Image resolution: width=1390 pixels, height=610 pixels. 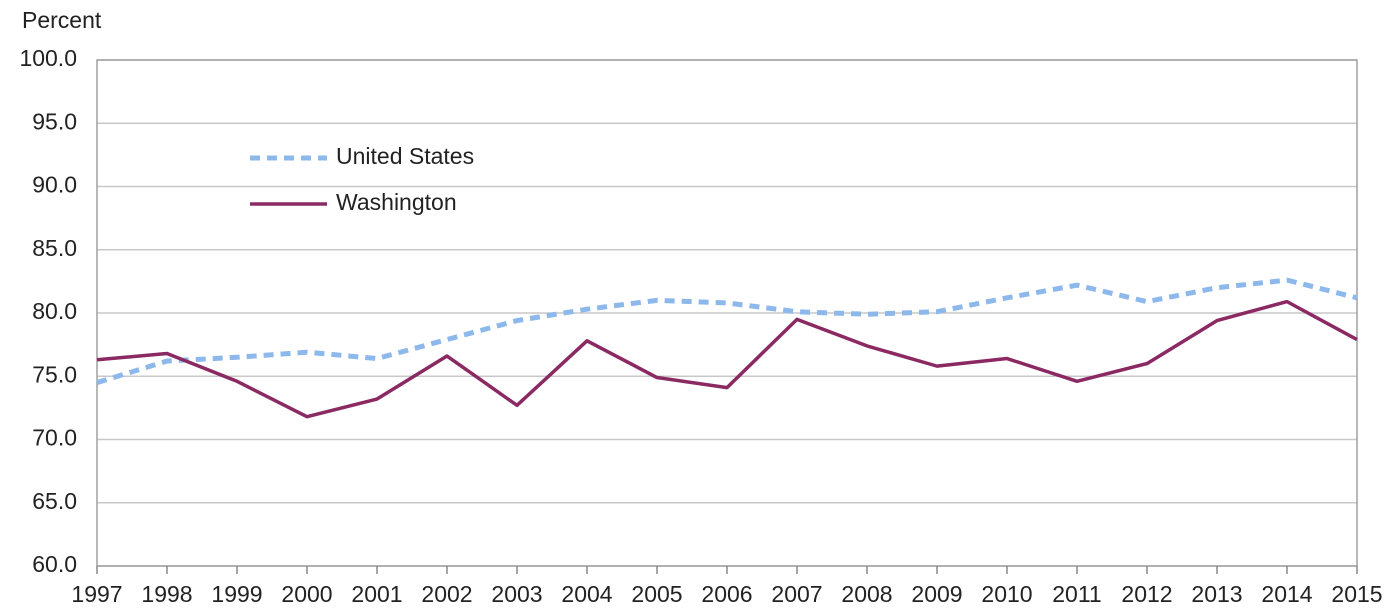 I want to click on x-tick-label: 2003, so click(x=516, y=594).